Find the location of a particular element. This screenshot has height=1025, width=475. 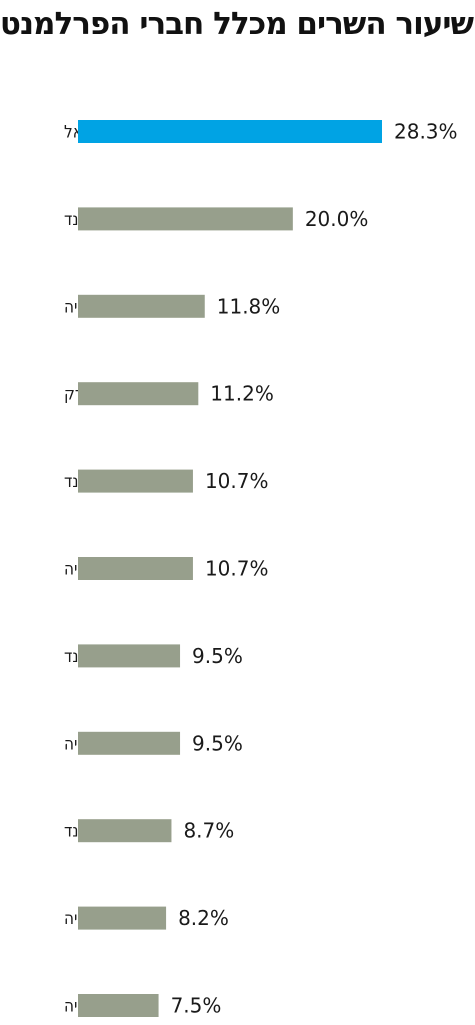

bar-row: אוסטריה8.2% is located at coordinates (146, 918).